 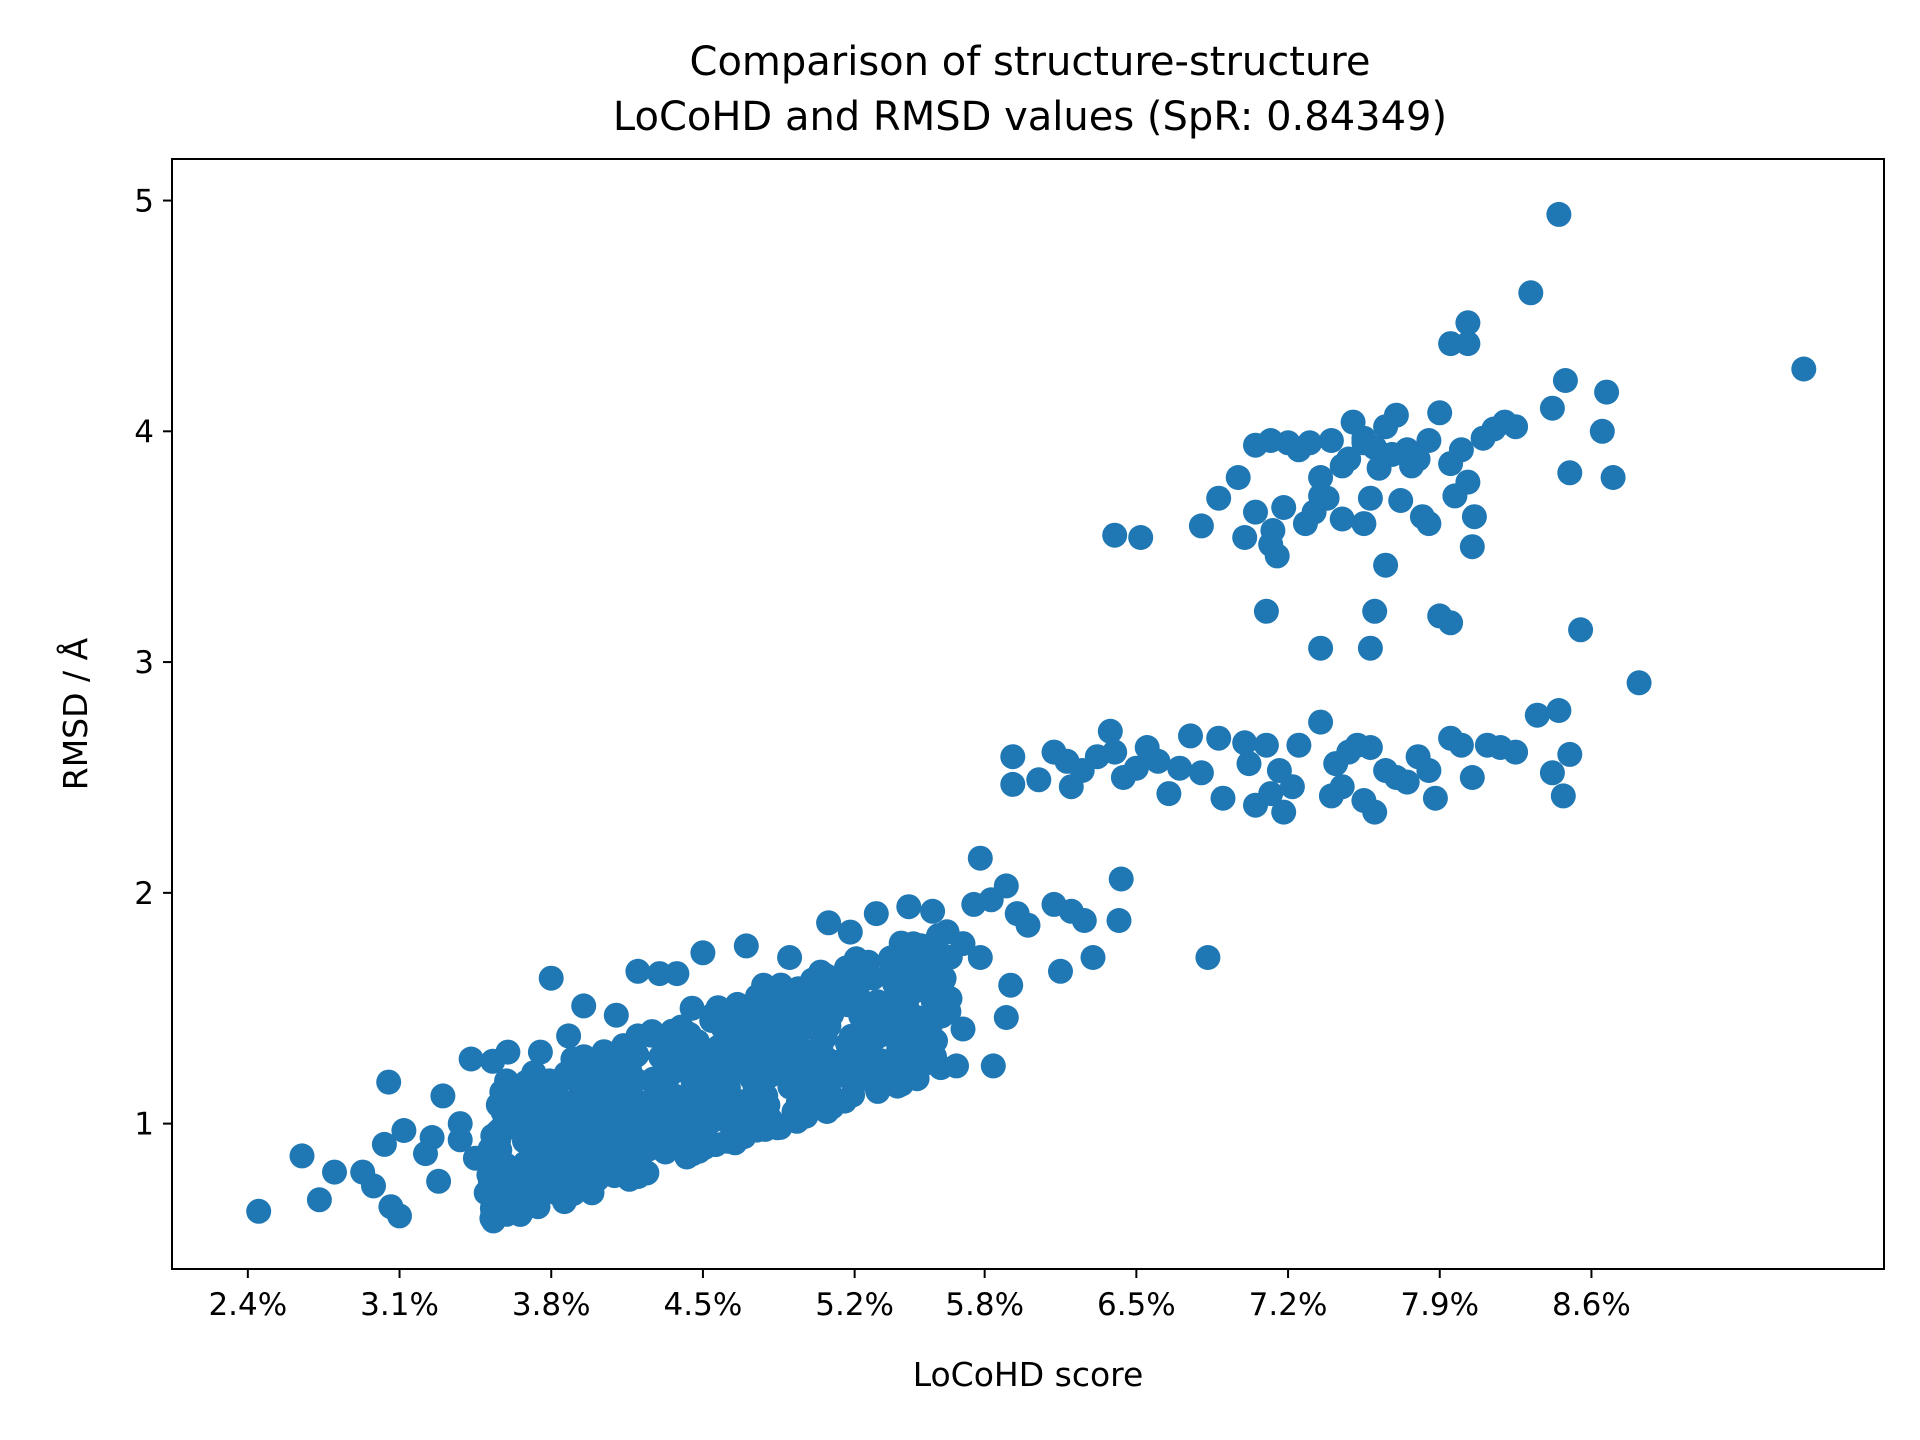 I want to click on x-axis-label: LoCoHD score, so click(x=1028, y=1374).